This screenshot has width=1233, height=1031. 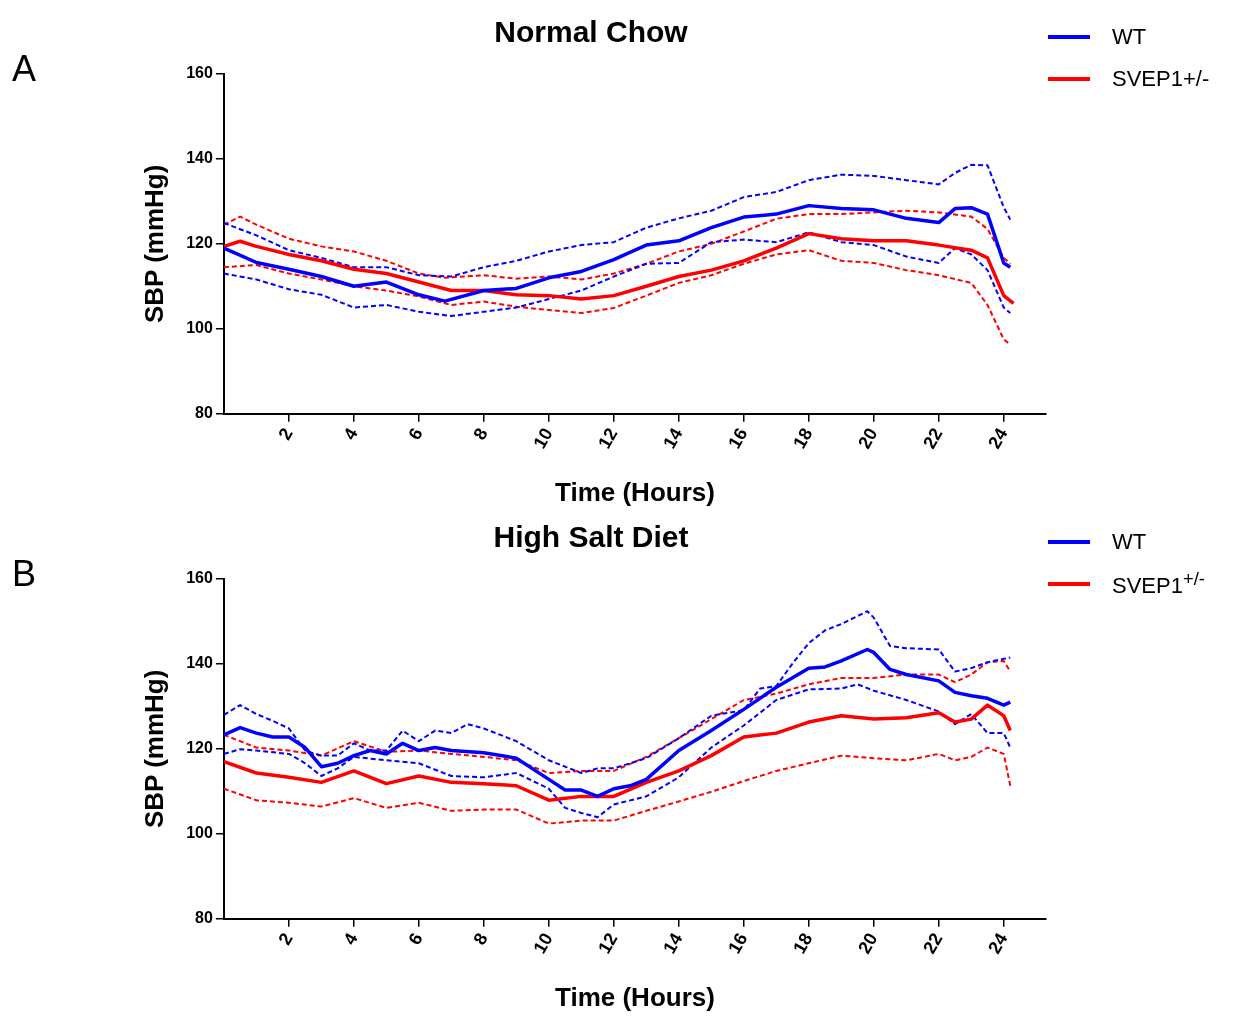 What do you see at coordinates (1161, 79) in the screenshot?
I see `legend-label: SVEP1+/-` at bounding box center [1161, 79].